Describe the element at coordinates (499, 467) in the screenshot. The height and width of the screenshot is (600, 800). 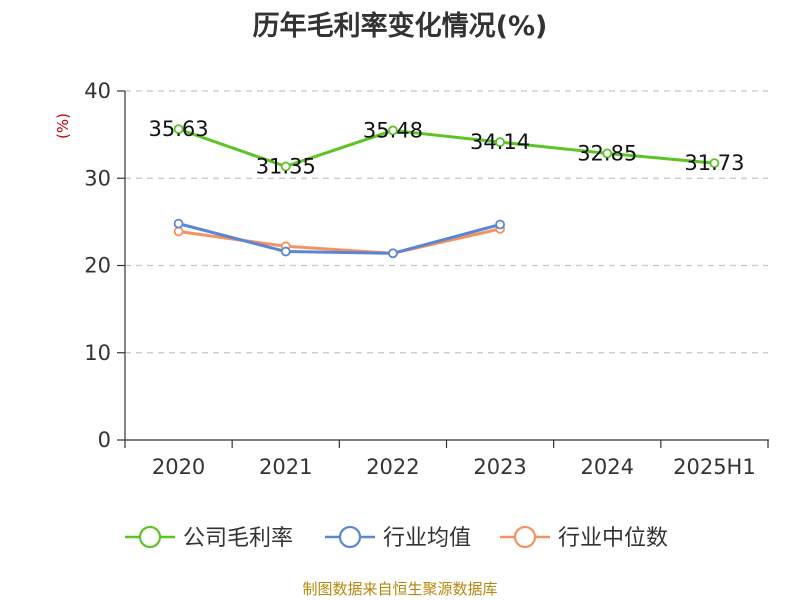
I see `x-tick-label: 2023` at that location.